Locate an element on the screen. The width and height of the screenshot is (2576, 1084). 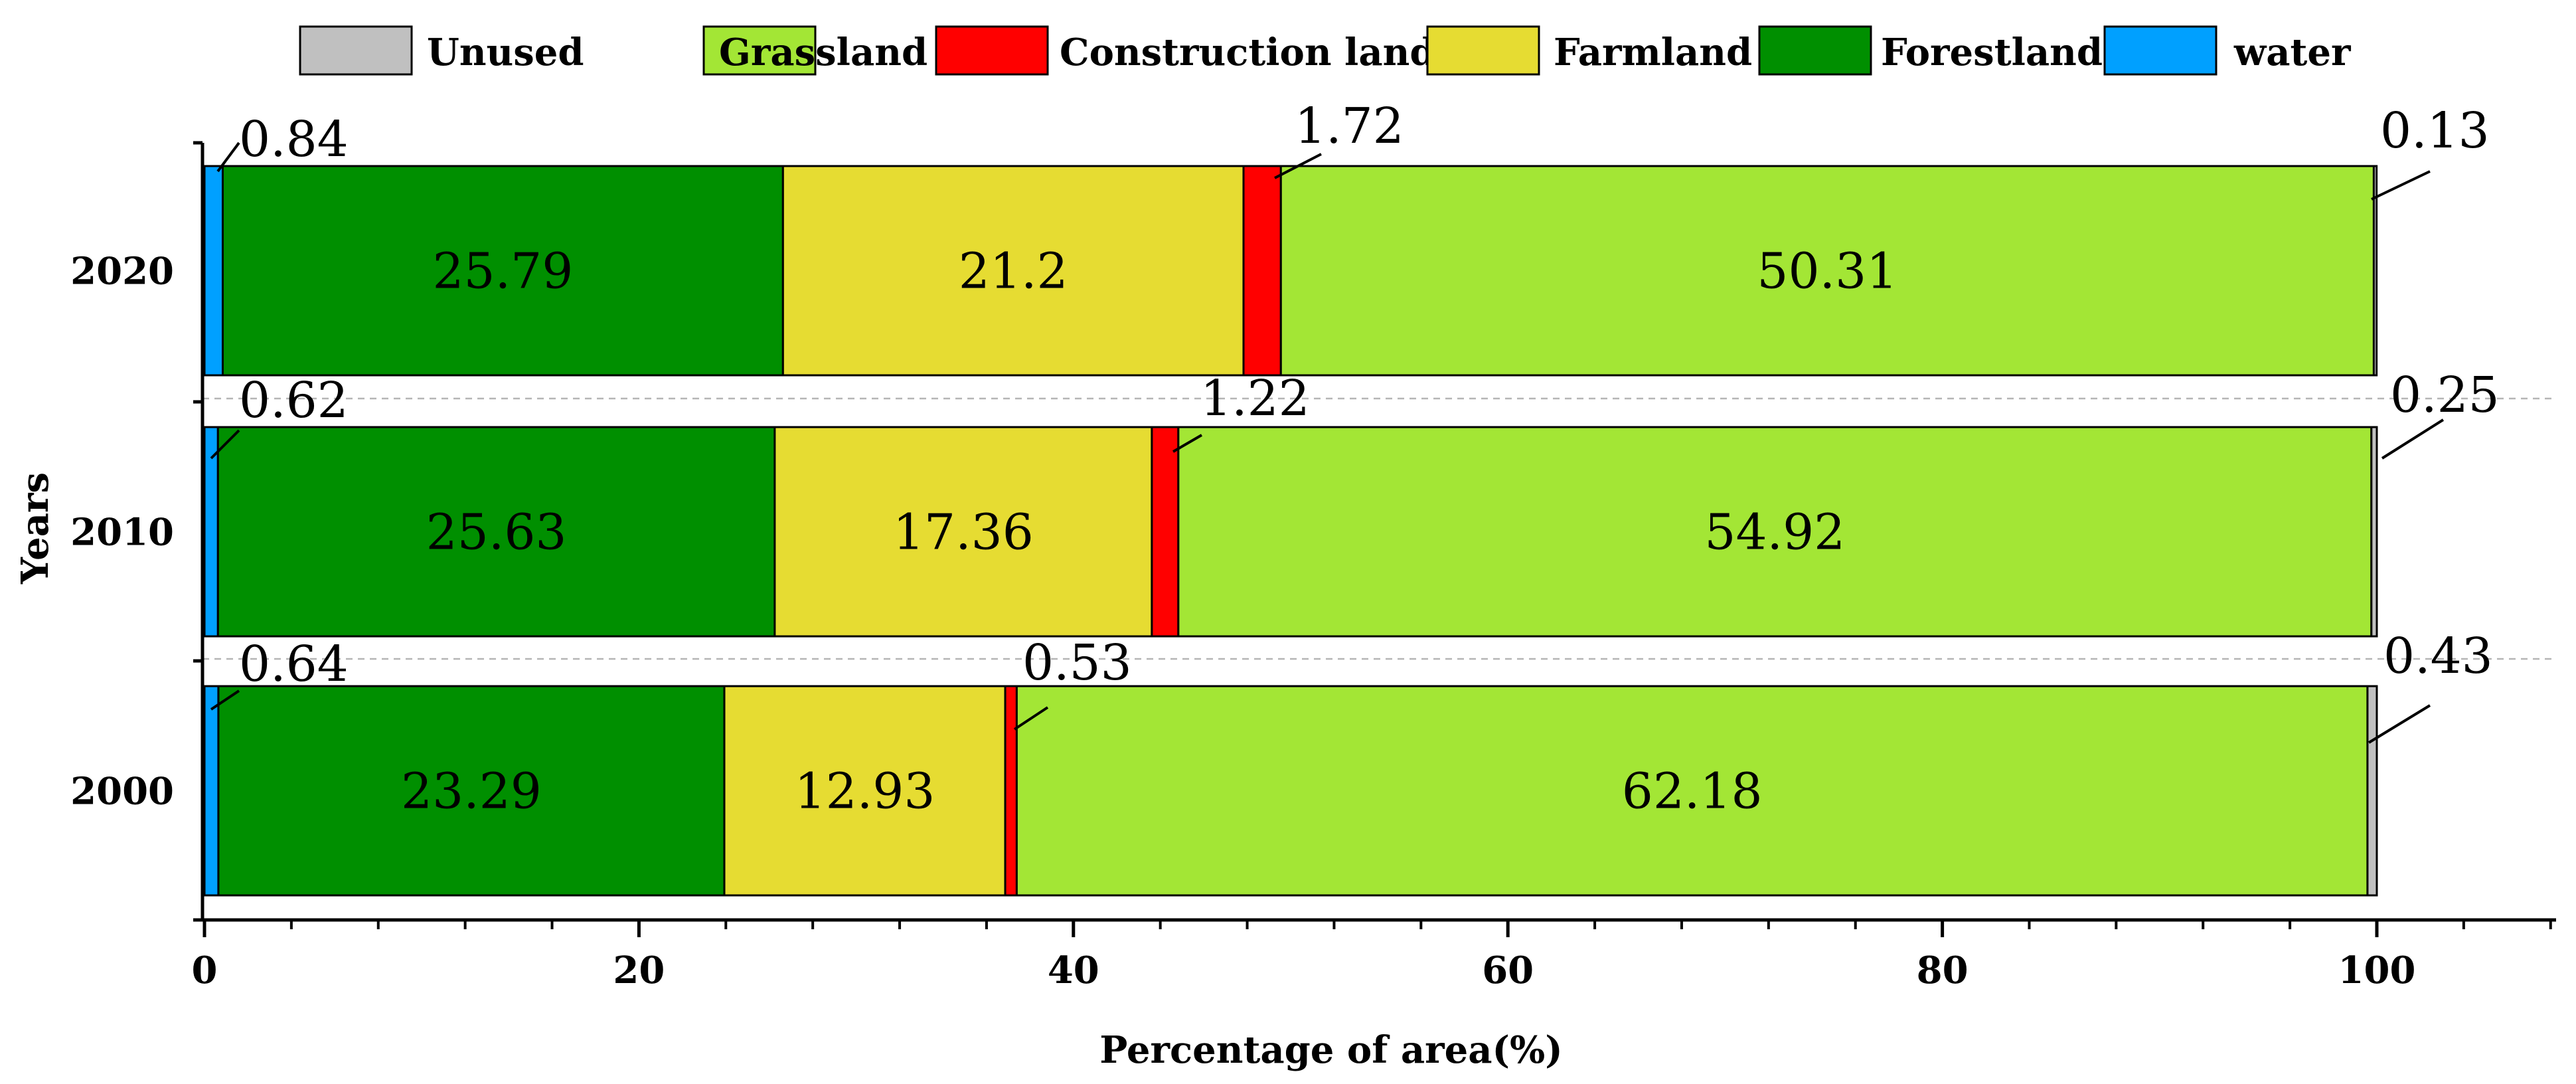
callout-line-2010-construction-land is located at coordinates (1187, 443).